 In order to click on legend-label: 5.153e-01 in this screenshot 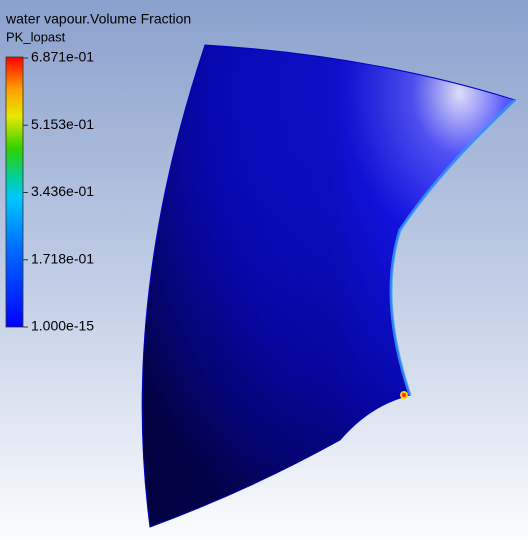, I will do `click(62, 124)`.